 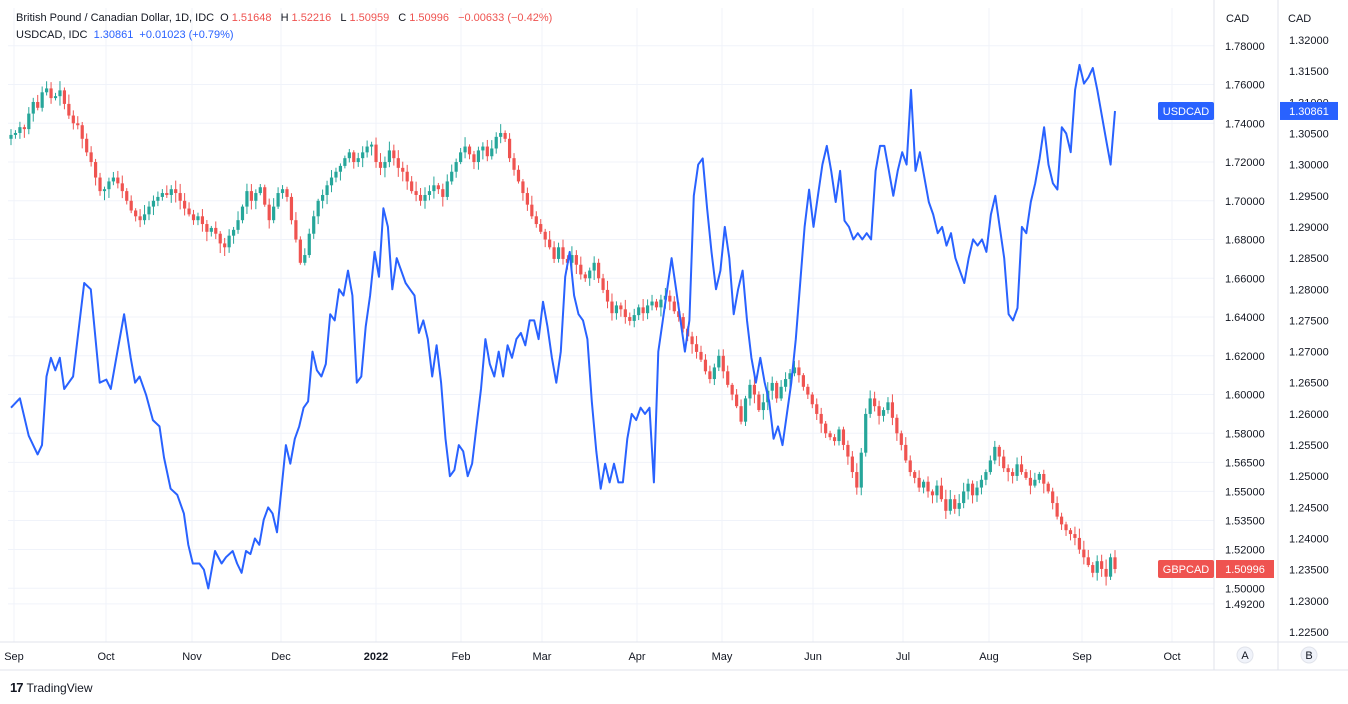 I want to click on axis-a-tick: 1.70000, so click(x=1245, y=202).